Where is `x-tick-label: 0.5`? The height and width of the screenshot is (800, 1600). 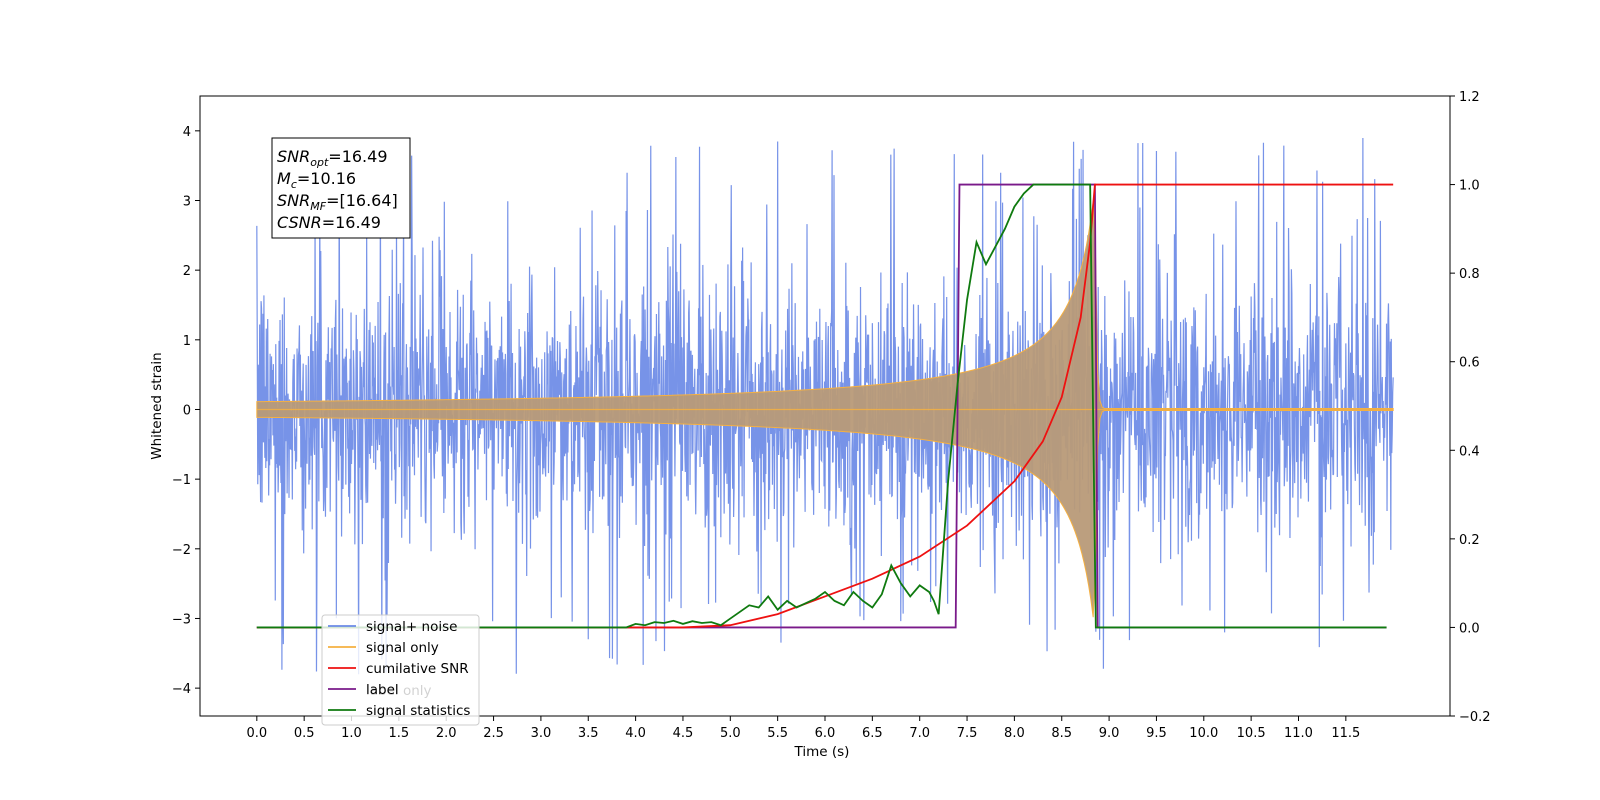 x-tick-label: 0.5 is located at coordinates (304, 733).